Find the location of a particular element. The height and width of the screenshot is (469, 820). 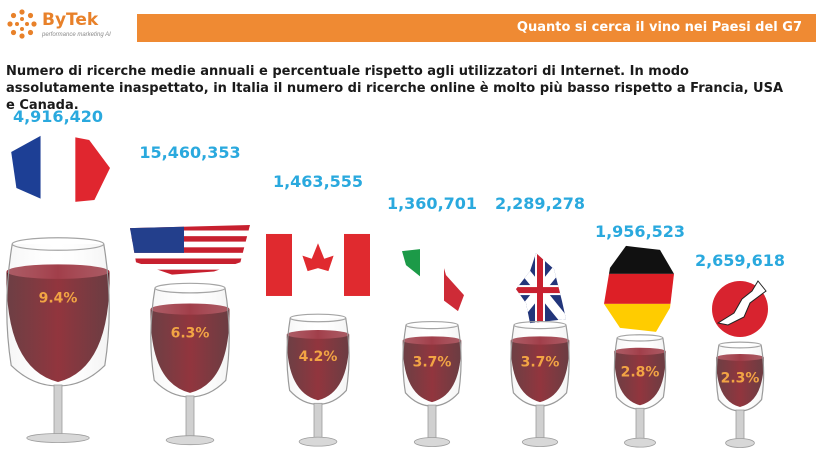

canada-flag-icon is located at coordinates (318, 264).